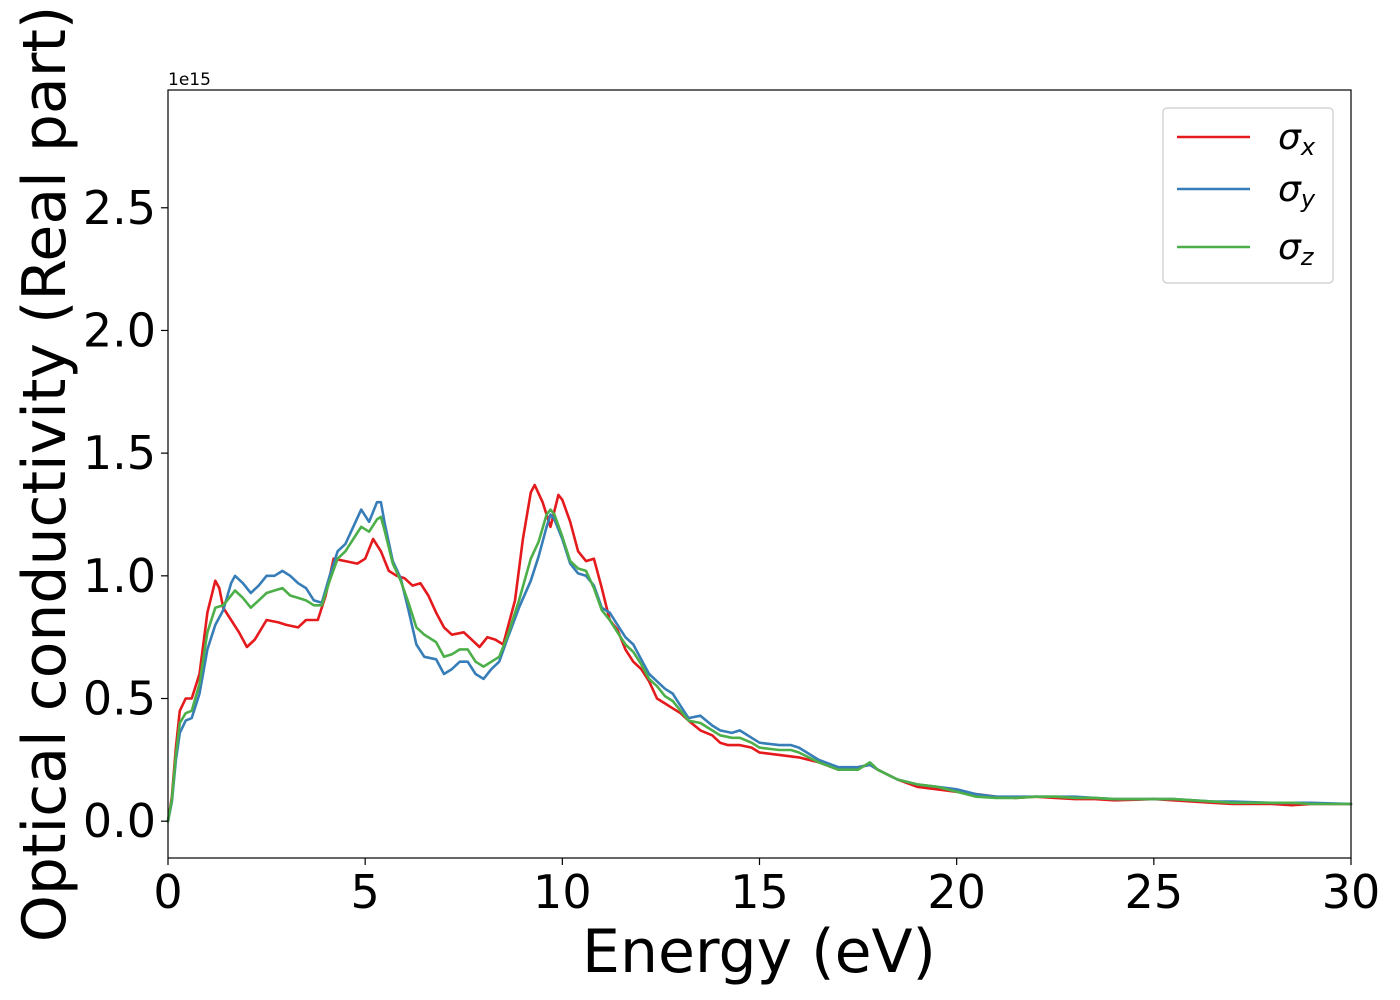 The height and width of the screenshot is (1000, 1400). What do you see at coordinates (119, 576) in the screenshot?
I see `y-tick-label-1-0: 1.0` at bounding box center [119, 576].